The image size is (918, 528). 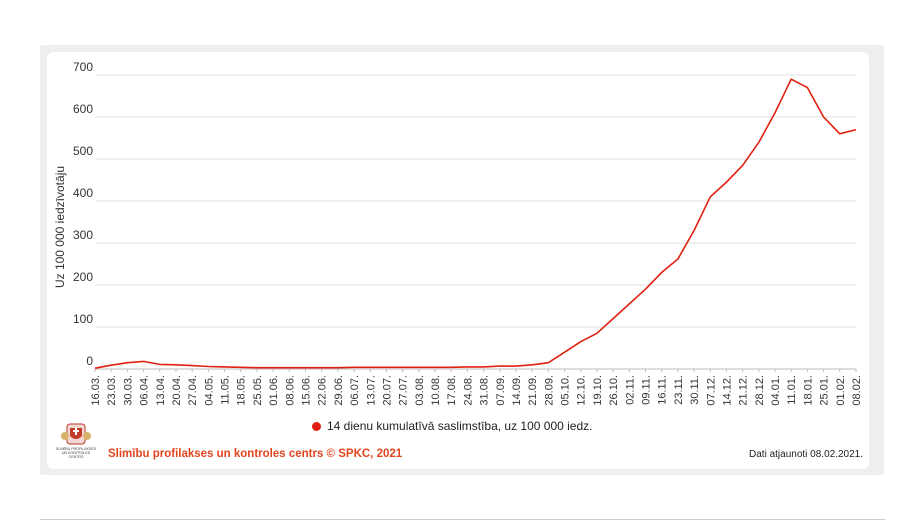 What do you see at coordinates (83, 319) in the screenshot?
I see `y-tick-label: 100` at bounding box center [83, 319].